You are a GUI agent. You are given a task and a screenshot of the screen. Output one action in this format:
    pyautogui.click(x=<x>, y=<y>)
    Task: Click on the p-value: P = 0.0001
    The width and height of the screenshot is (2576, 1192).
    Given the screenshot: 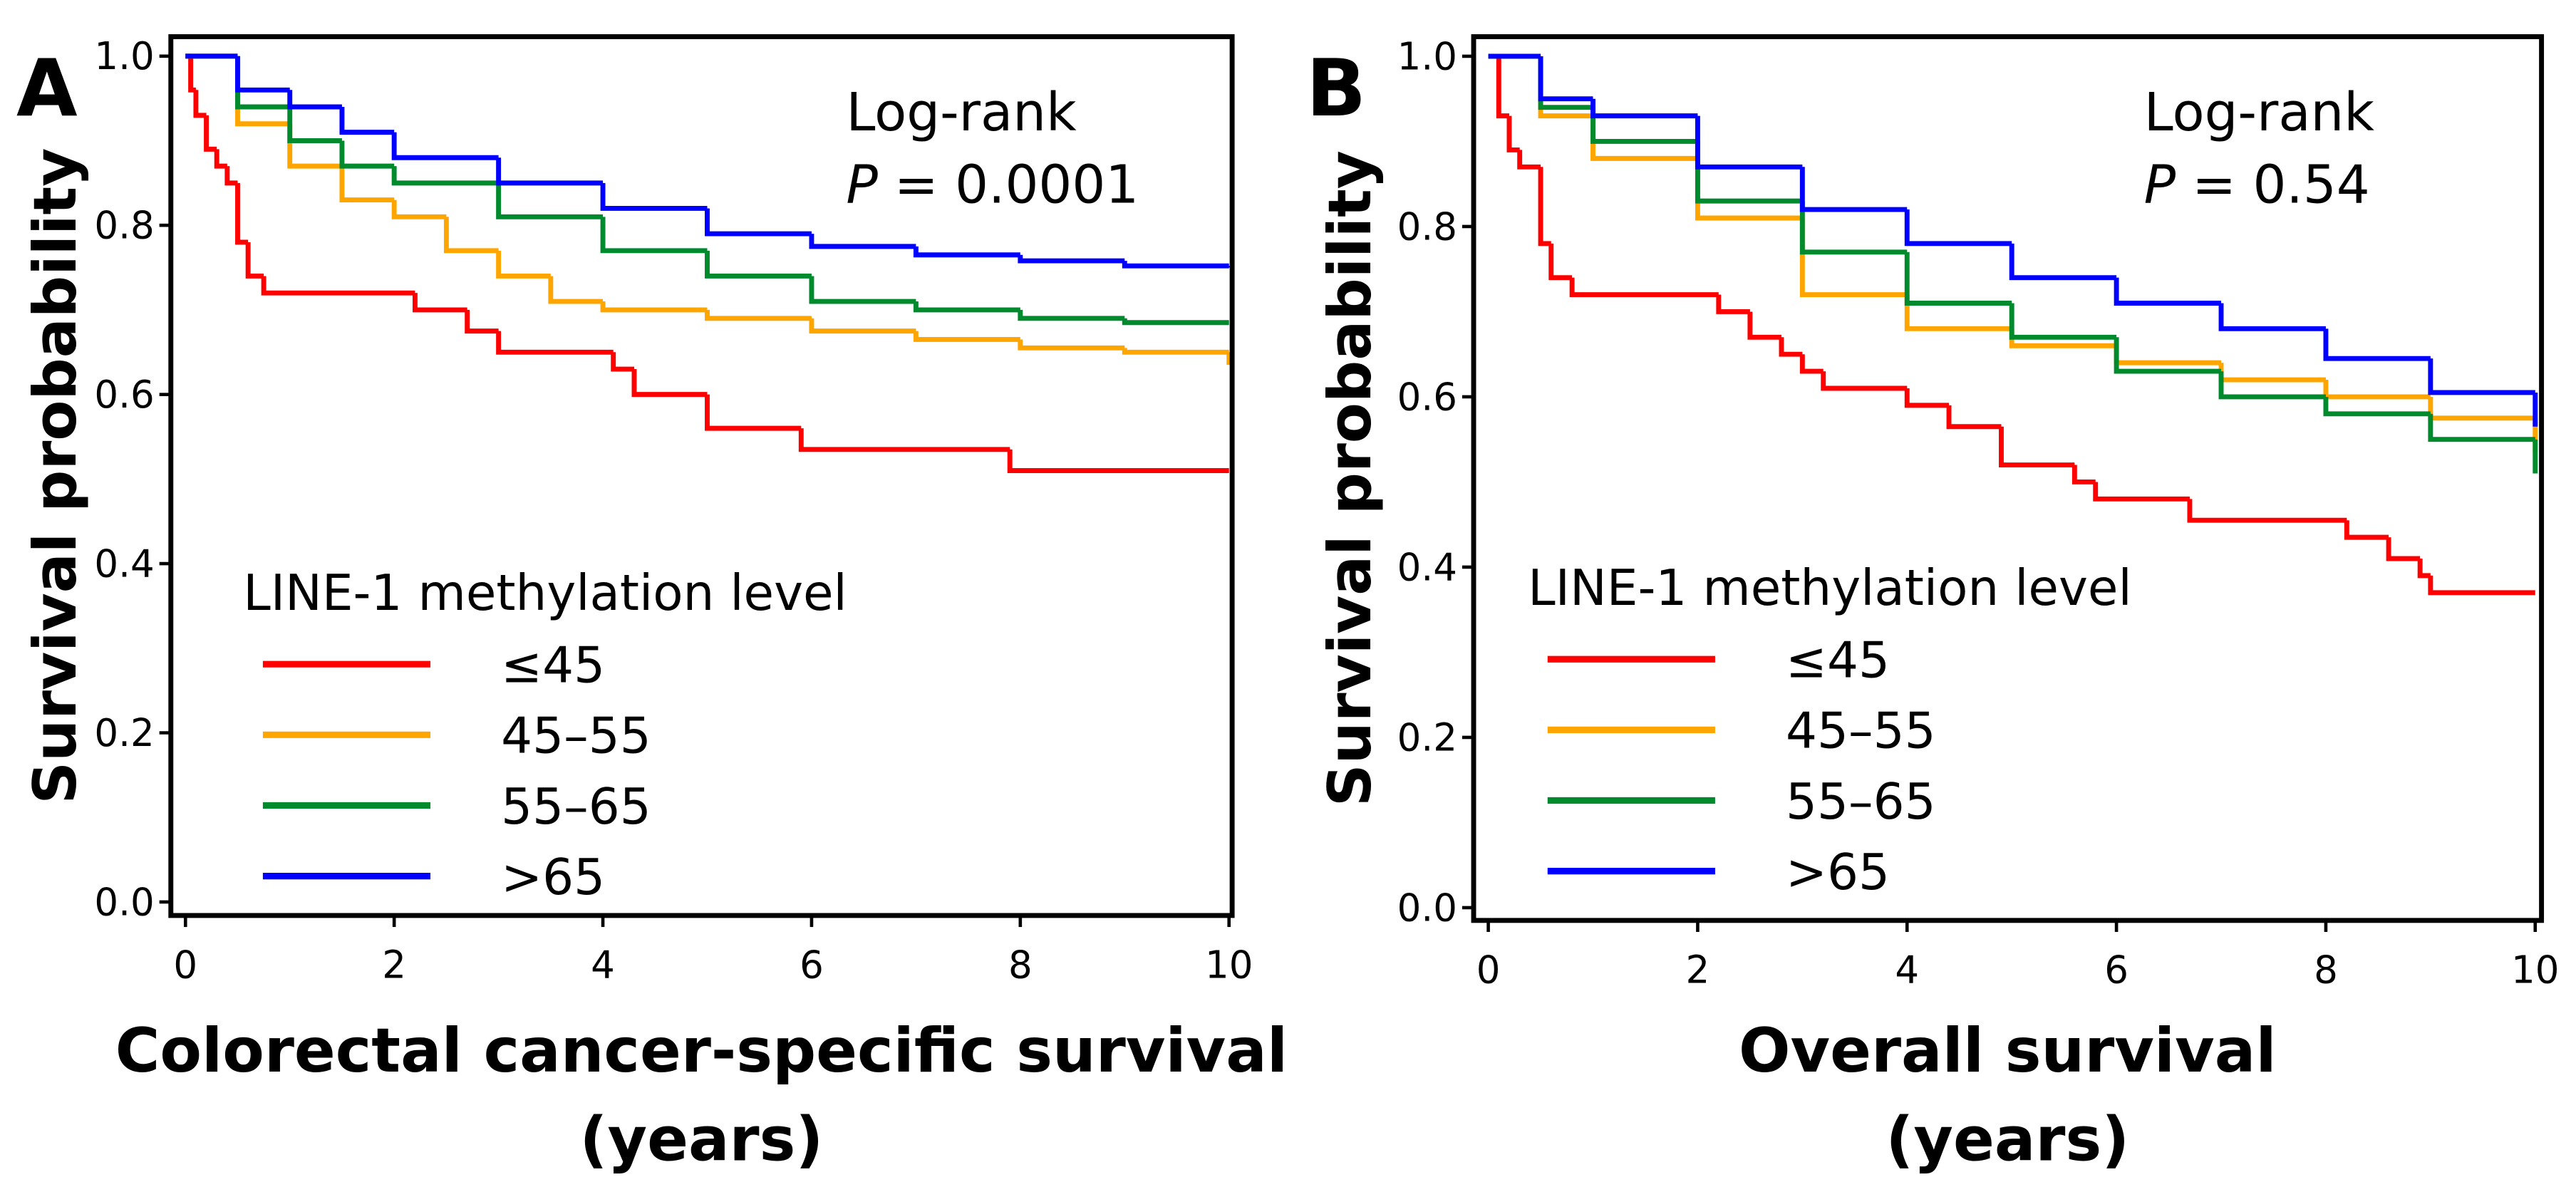 What is the action you would take?
    pyautogui.click(x=993, y=185)
    